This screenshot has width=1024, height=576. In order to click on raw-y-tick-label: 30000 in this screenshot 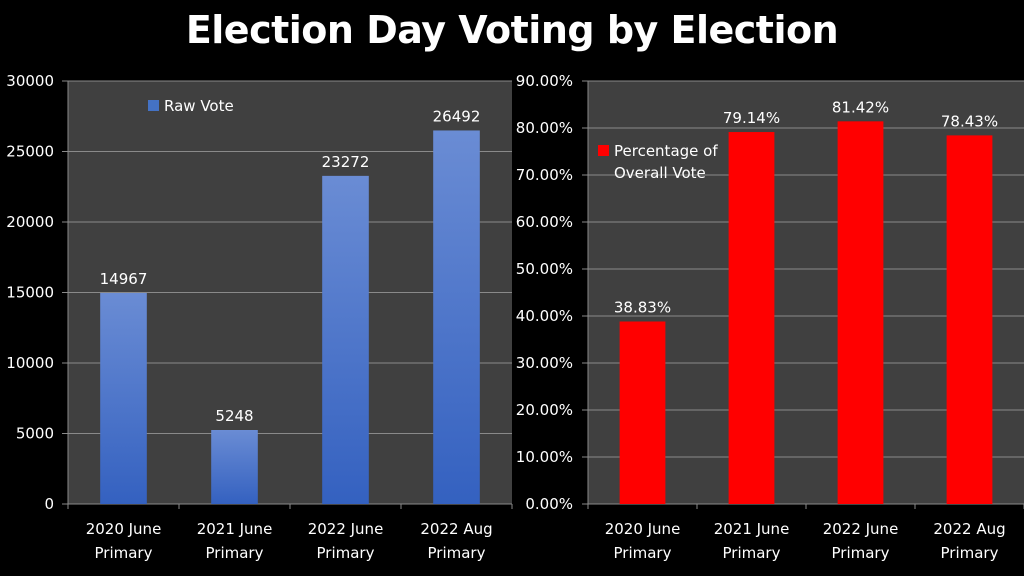, I will do `click(30, 81)`.